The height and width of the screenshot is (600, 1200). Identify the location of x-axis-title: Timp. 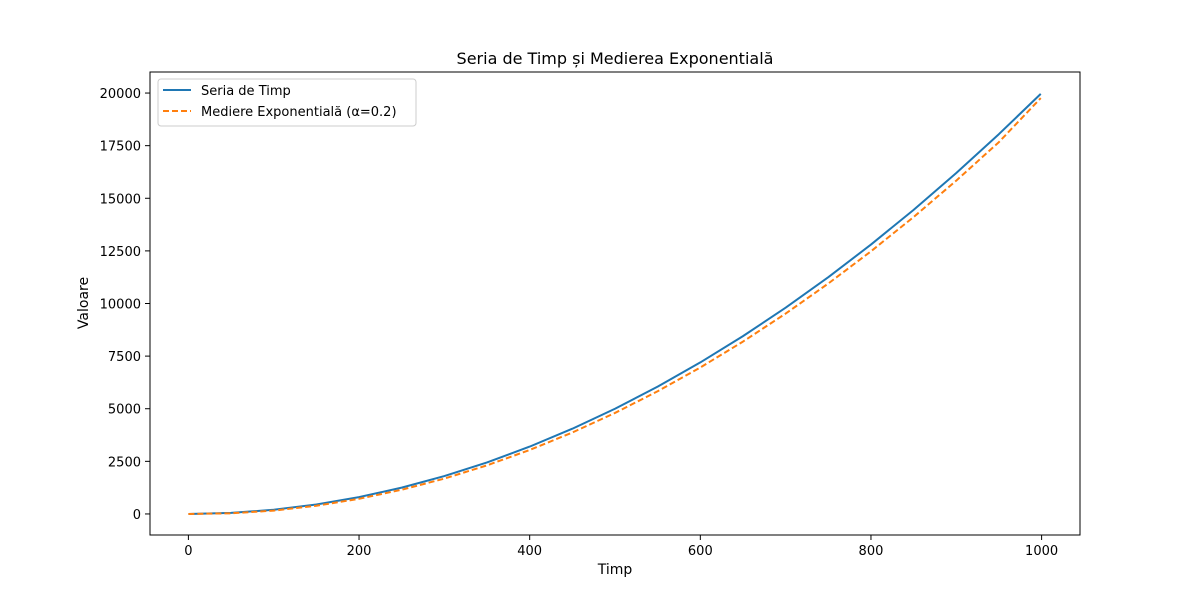
(615, 570).